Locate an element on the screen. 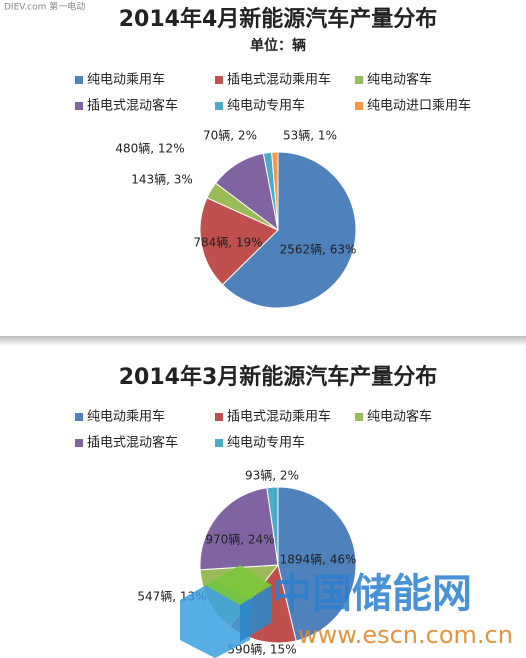 The height and width of the screenshot is (658, 526). data-label: 590辆, 15% is located at coordinates (261, 650).